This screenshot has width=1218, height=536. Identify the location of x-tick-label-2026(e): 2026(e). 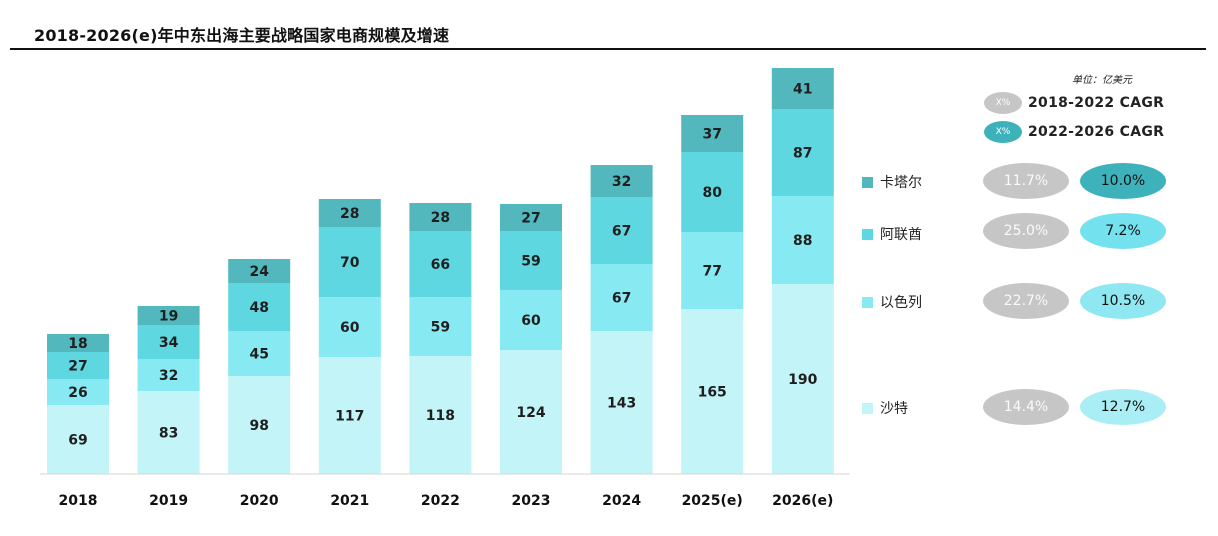
(802, 501).